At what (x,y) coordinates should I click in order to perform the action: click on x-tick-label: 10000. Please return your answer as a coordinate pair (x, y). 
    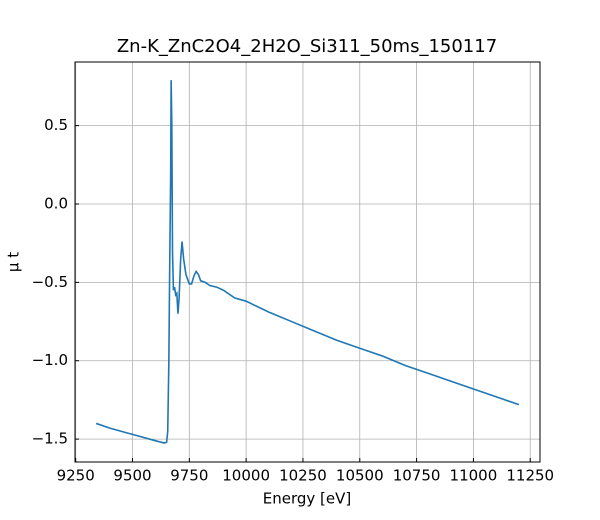
    Looking at the image, I should click on (246, 476).